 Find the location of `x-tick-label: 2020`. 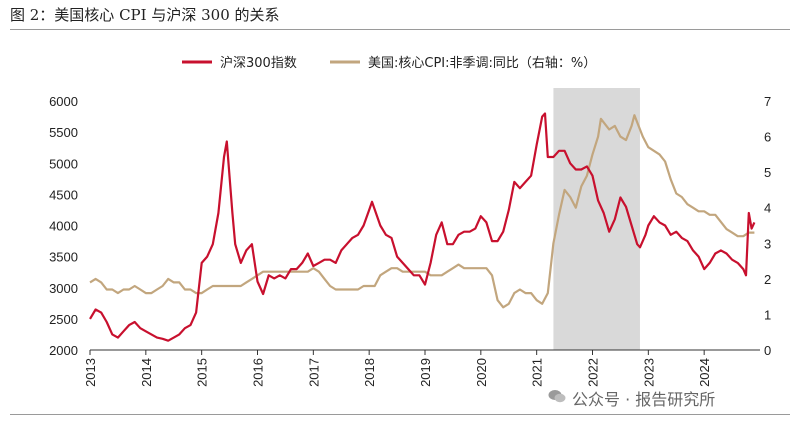

x-tick-label: 2020 is located at coordinates (481, 372).